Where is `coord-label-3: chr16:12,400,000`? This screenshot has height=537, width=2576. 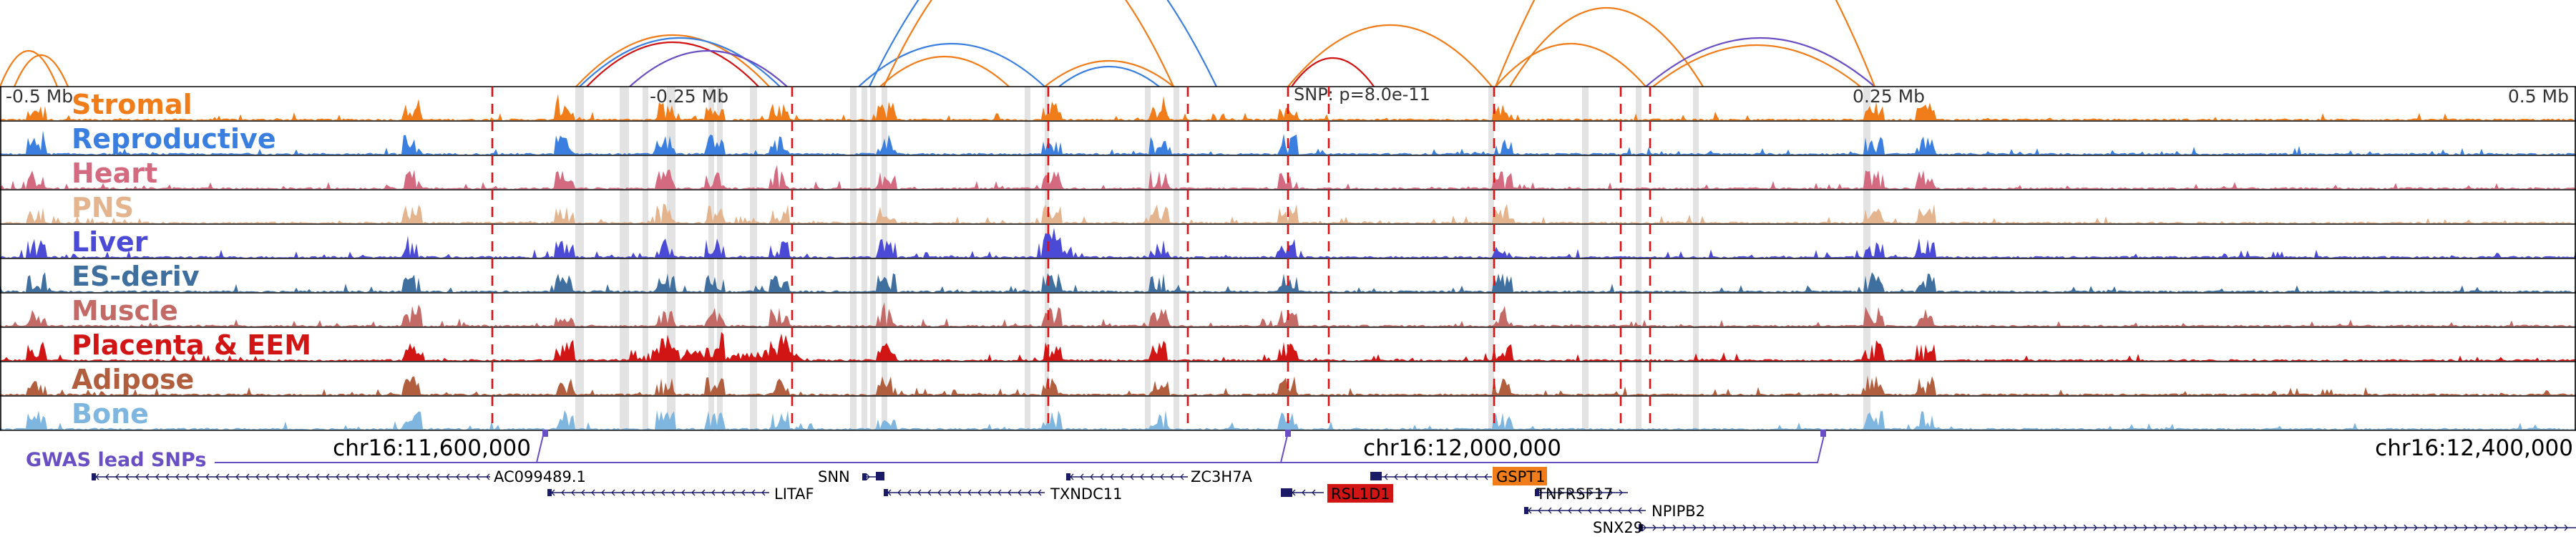
coord-label-3: chr16:12,400,000 is located at coordinates (2474, 448).